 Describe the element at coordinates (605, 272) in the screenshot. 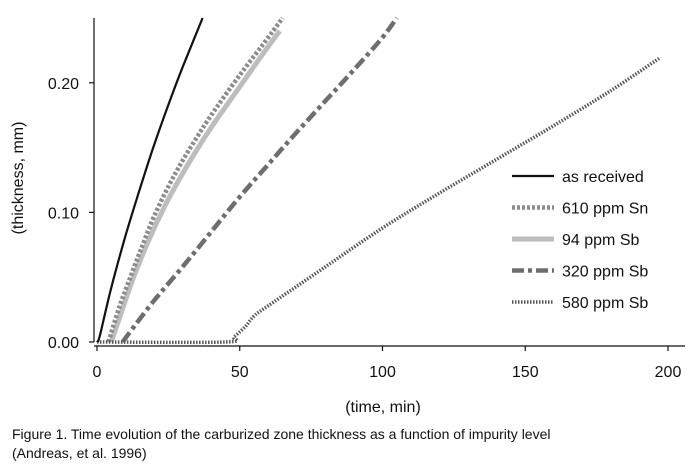

I see `legend-label: 320 ppm Sb` at that location.